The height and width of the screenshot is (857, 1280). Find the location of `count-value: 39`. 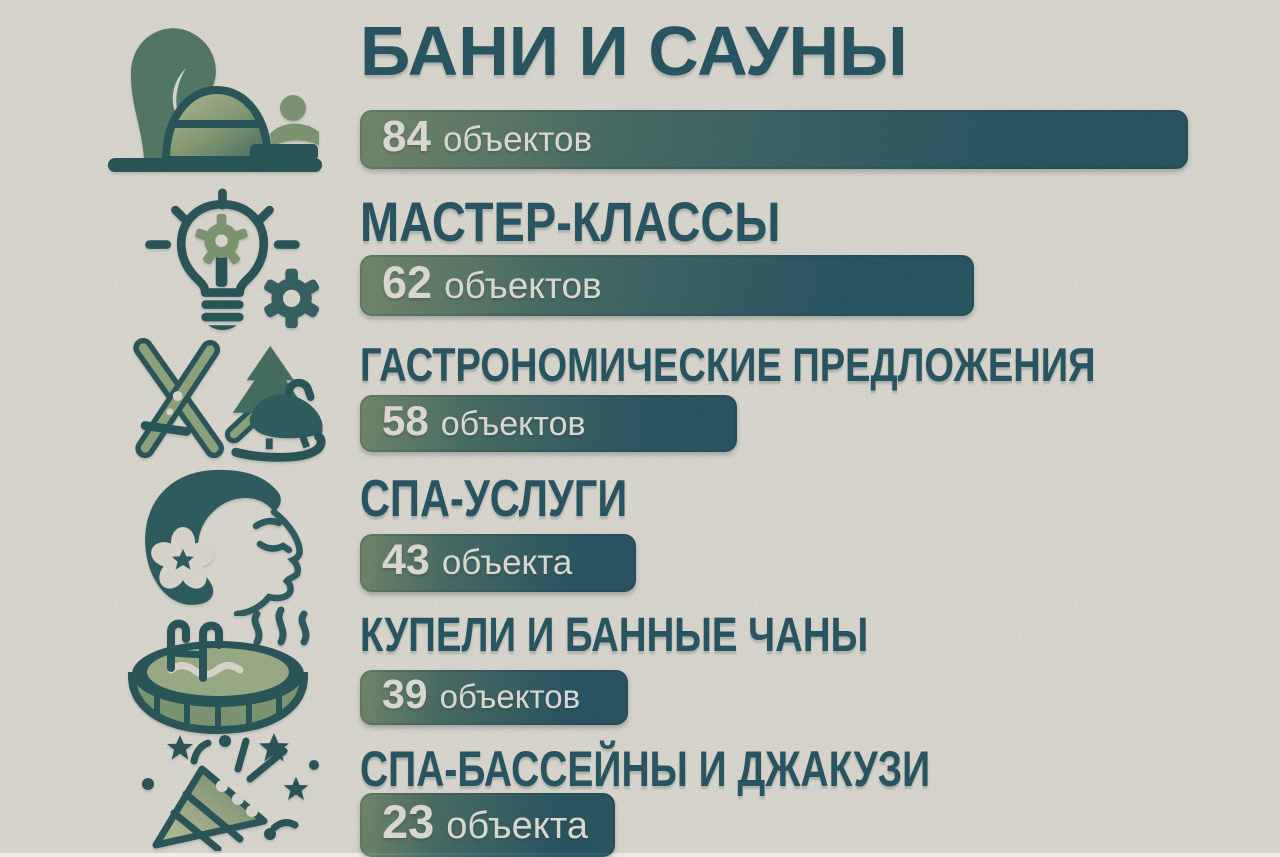

count-value: 39 is located at coordinates (405, 694).